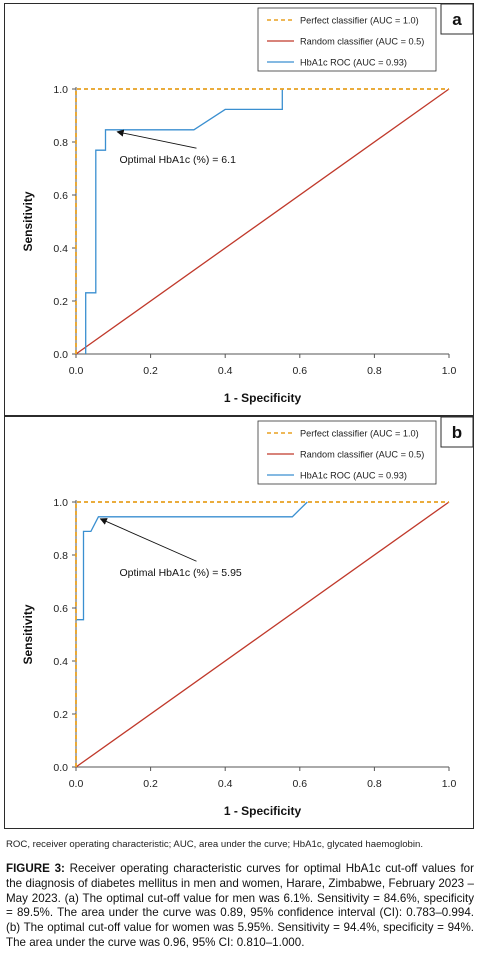 Image resolution: width=481 pixels, height=970 pixels. What do you see at coordinates (35, 868) in the screenshot?
I see `figure-label: FIGURE 3:` at bounding box center [35, 868].